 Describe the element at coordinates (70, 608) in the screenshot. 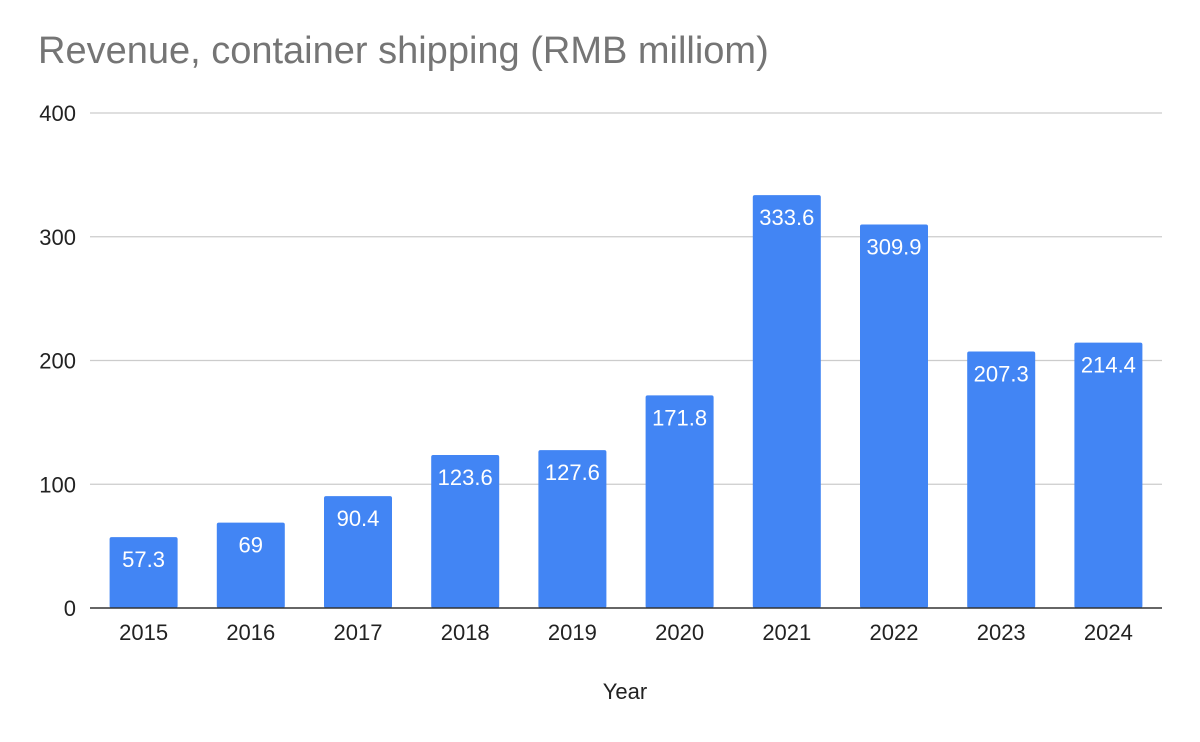

I see `y-tick-label: 0` at that location.